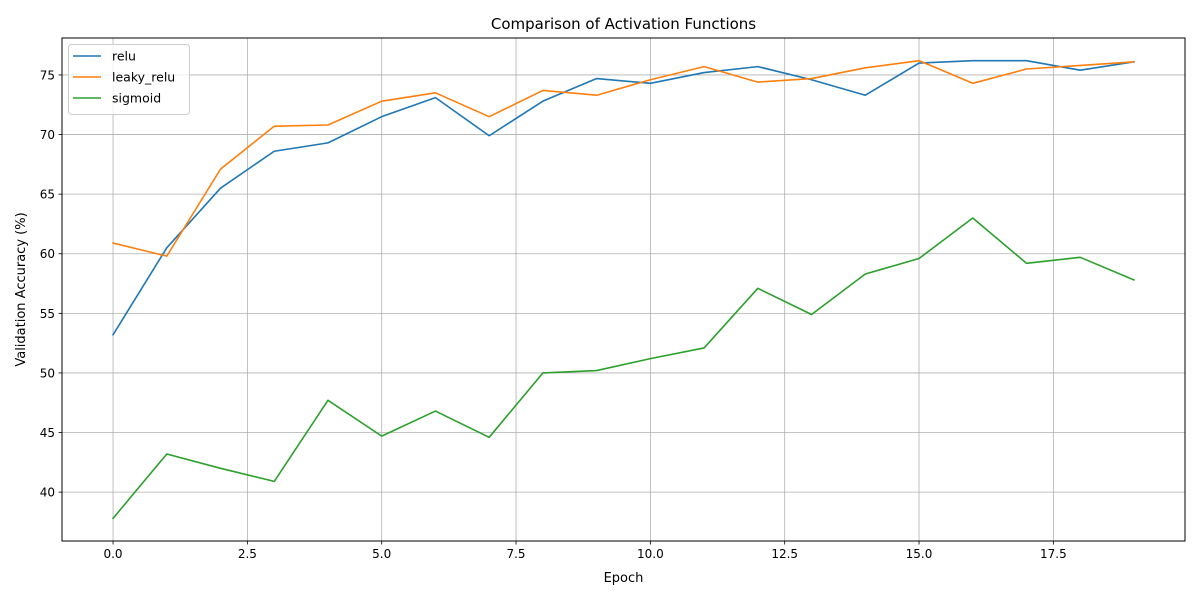 The width and height of the screenshot is (1200, 600). What do you see at coordinates (624, 578) in the screenshot?
I see `x-axis-label: Epoch` at bounding box center [624, 578].